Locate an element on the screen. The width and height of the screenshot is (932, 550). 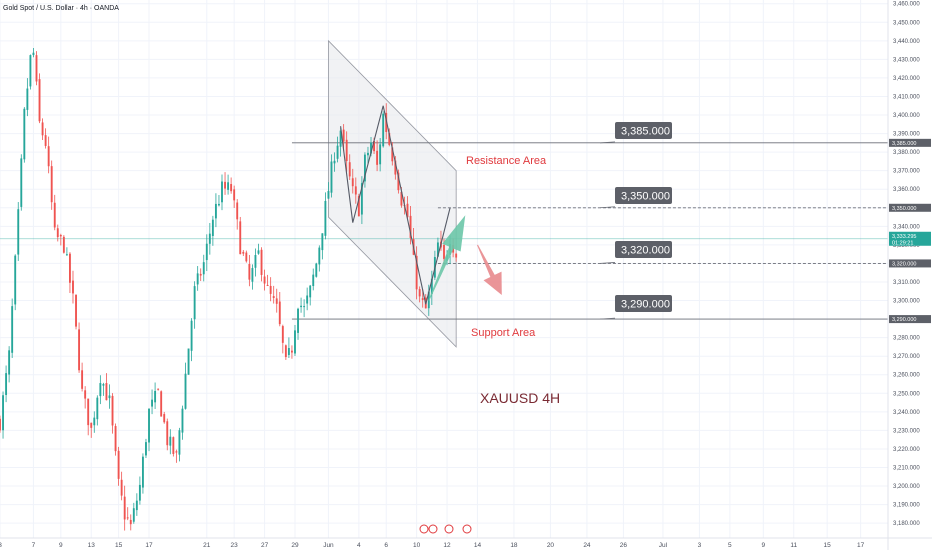
time-tick-label: 26 is located at coordinates (624, 545).